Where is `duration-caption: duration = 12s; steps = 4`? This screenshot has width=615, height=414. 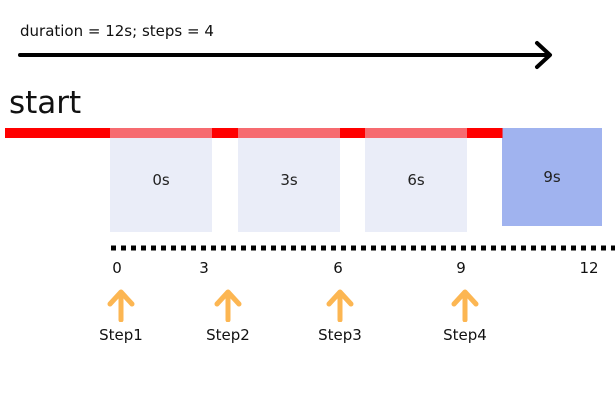 duration-caption: duration = 12s; steps = 4 is located at coordinates (117, 31).